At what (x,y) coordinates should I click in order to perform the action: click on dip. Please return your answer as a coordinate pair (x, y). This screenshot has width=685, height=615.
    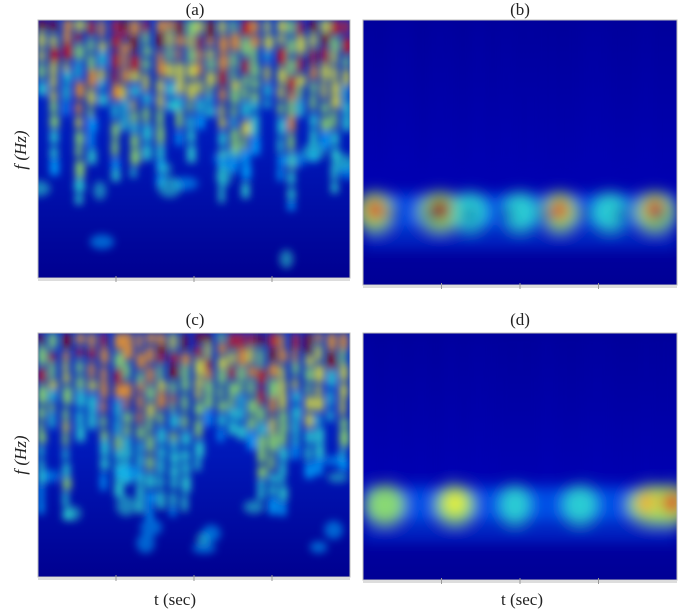
    Looking at the image, I should click on (659, 215).